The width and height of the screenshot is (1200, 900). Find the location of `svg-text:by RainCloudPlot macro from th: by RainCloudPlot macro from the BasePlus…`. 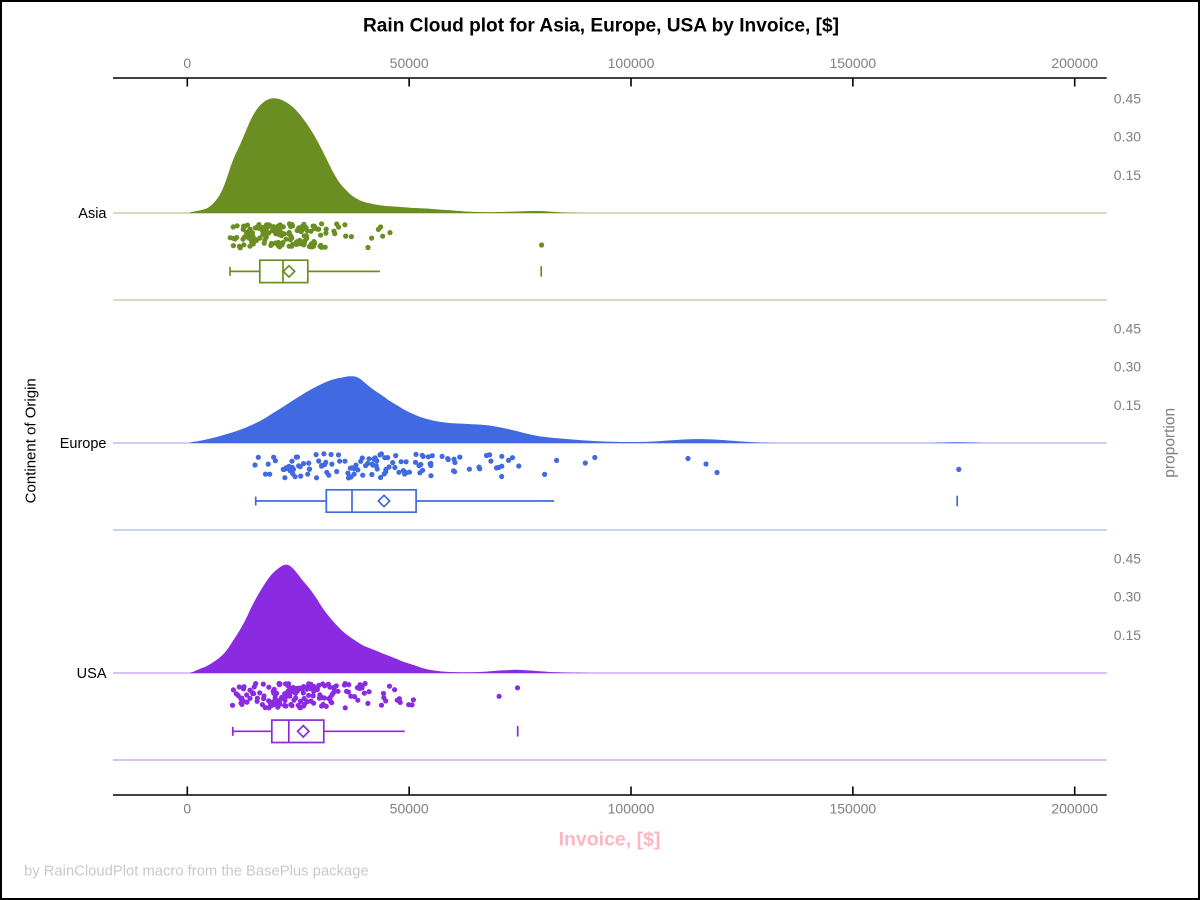

svg-text:by RainCloudPlot macro from th: by RainCloudPlot macro from the BasePlus… is located at coordinates (196, 872).